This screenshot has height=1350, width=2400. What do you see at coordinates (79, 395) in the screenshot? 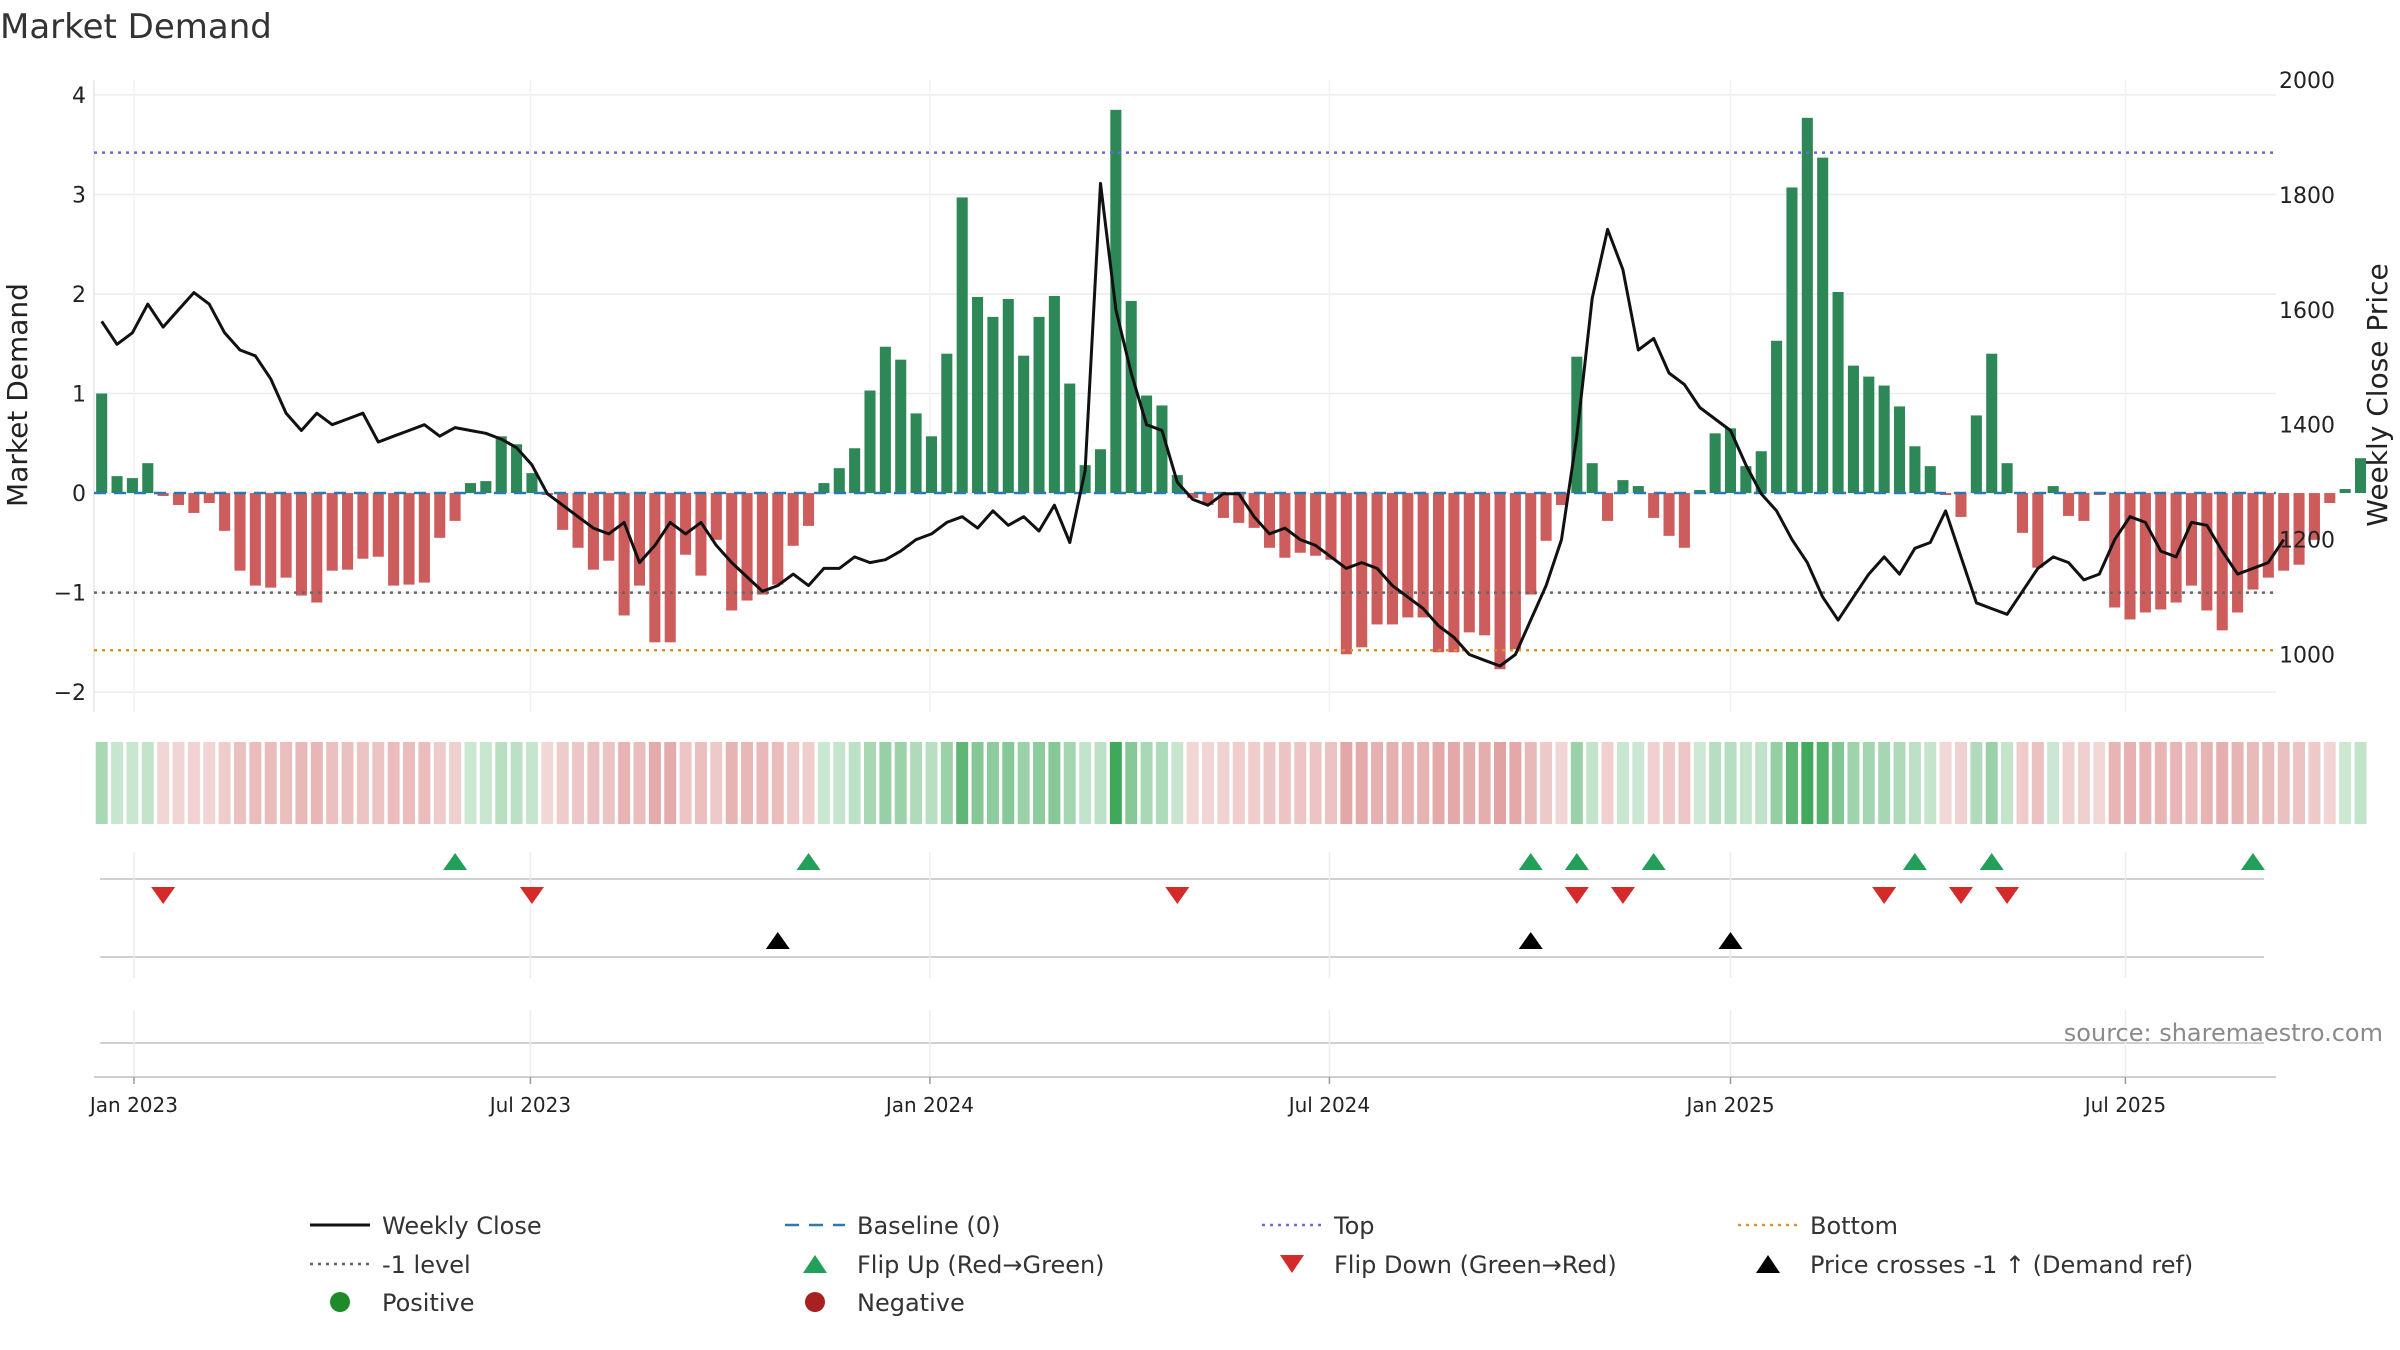
I see `left-tick-label: 1` at bounding box center [79, 395].